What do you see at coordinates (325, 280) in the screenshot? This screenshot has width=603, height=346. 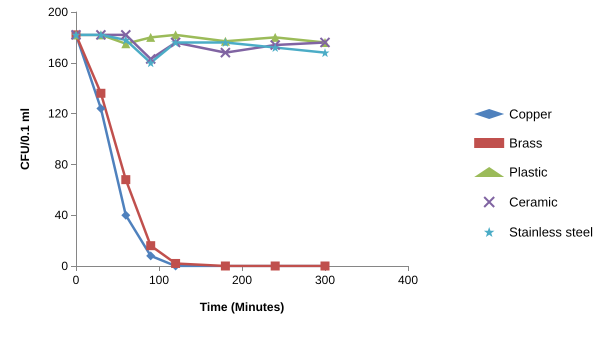 I see `x-tick-label: 300` at bounding box center [325, 280].